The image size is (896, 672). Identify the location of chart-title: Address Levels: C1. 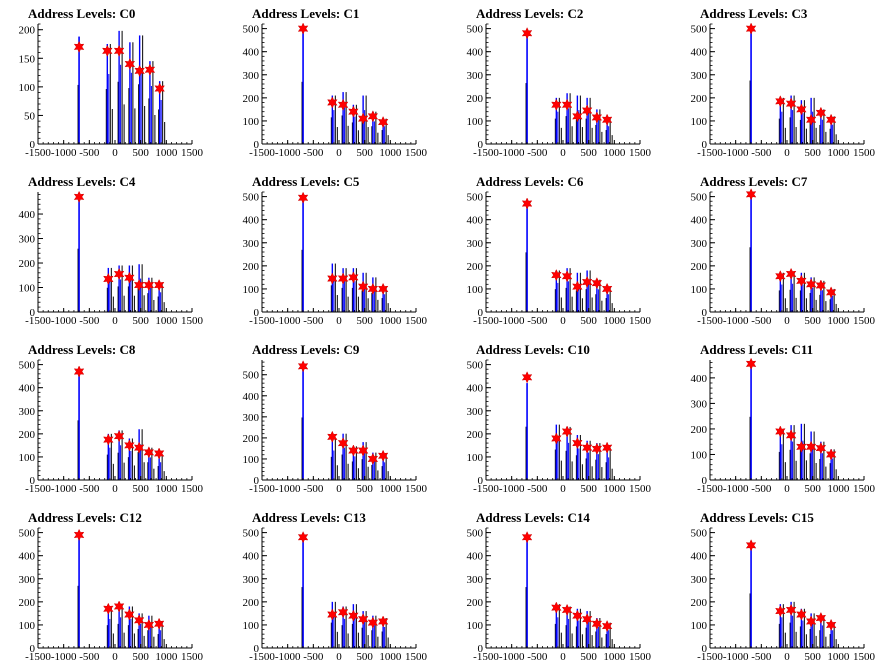
(306, 13).